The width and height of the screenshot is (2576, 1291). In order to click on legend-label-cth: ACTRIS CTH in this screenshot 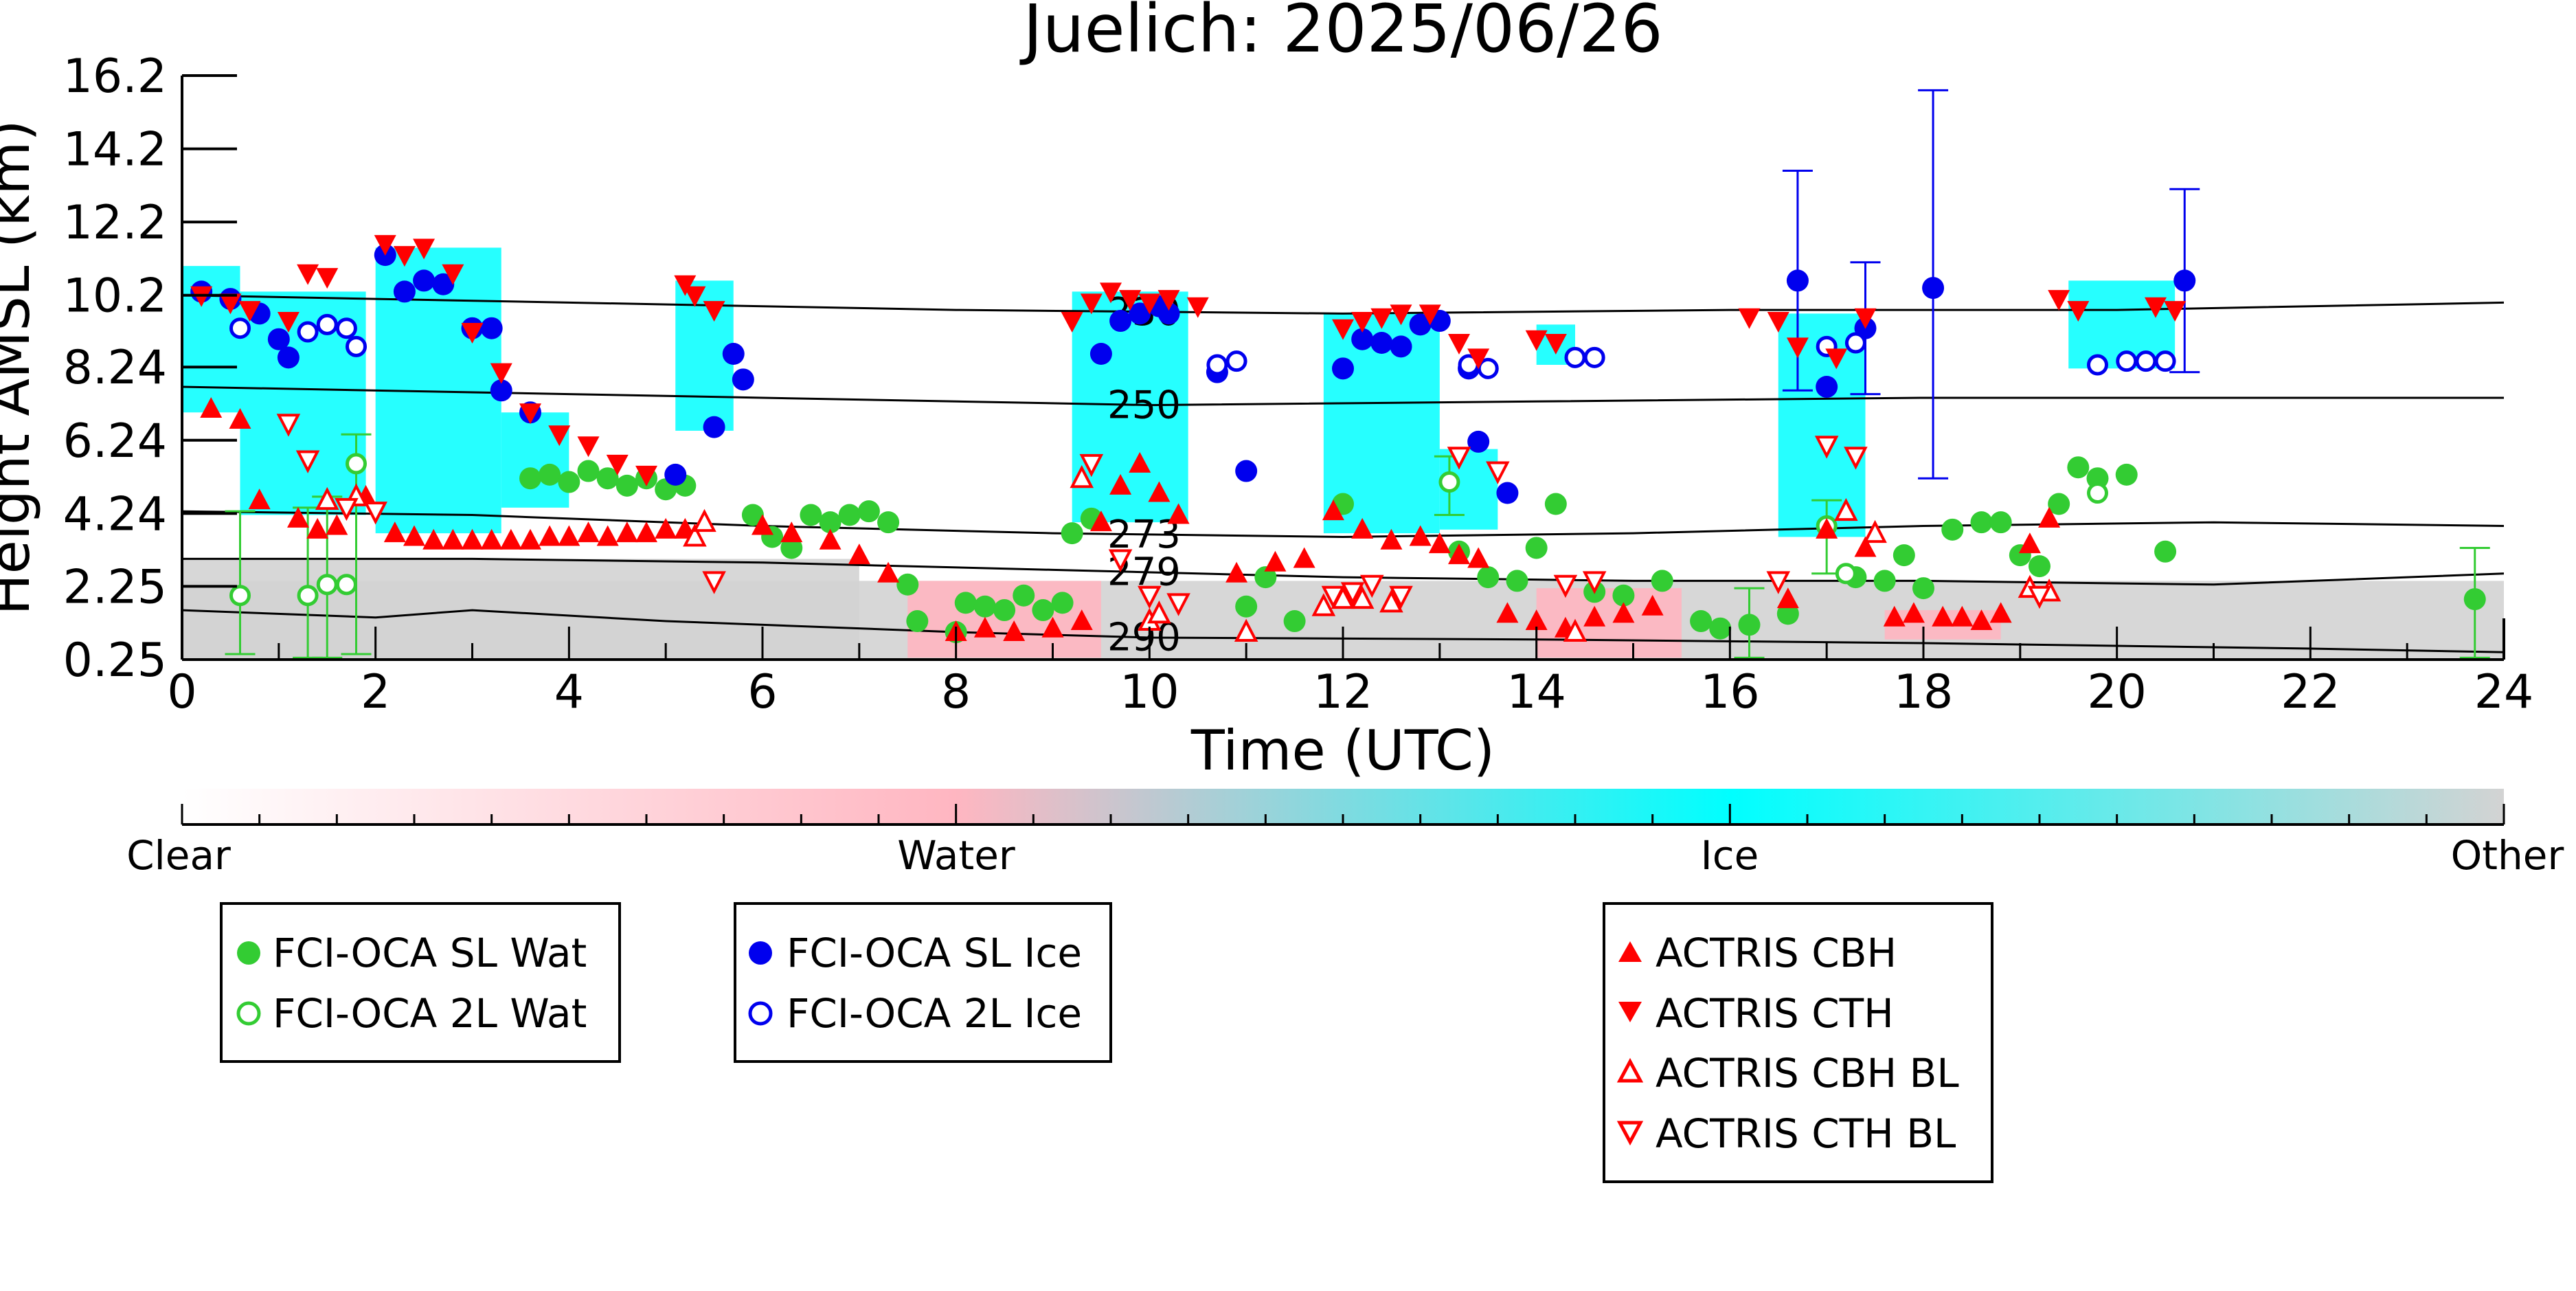, I will do `click(1775, 1014)`.